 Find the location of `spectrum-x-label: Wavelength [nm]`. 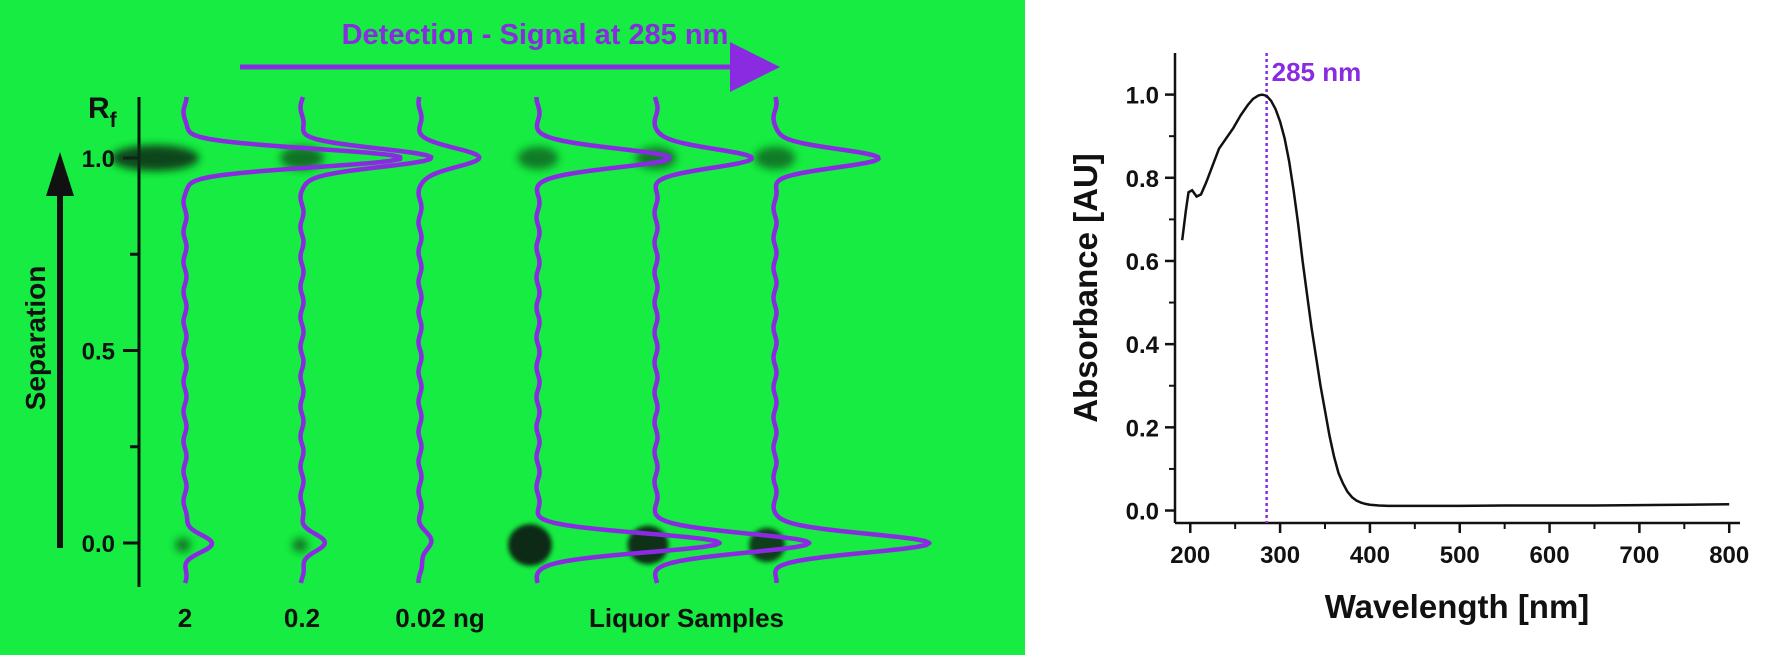

spectrum-x-label: Wavelength [nm] is located at coordinates (1457, 606).